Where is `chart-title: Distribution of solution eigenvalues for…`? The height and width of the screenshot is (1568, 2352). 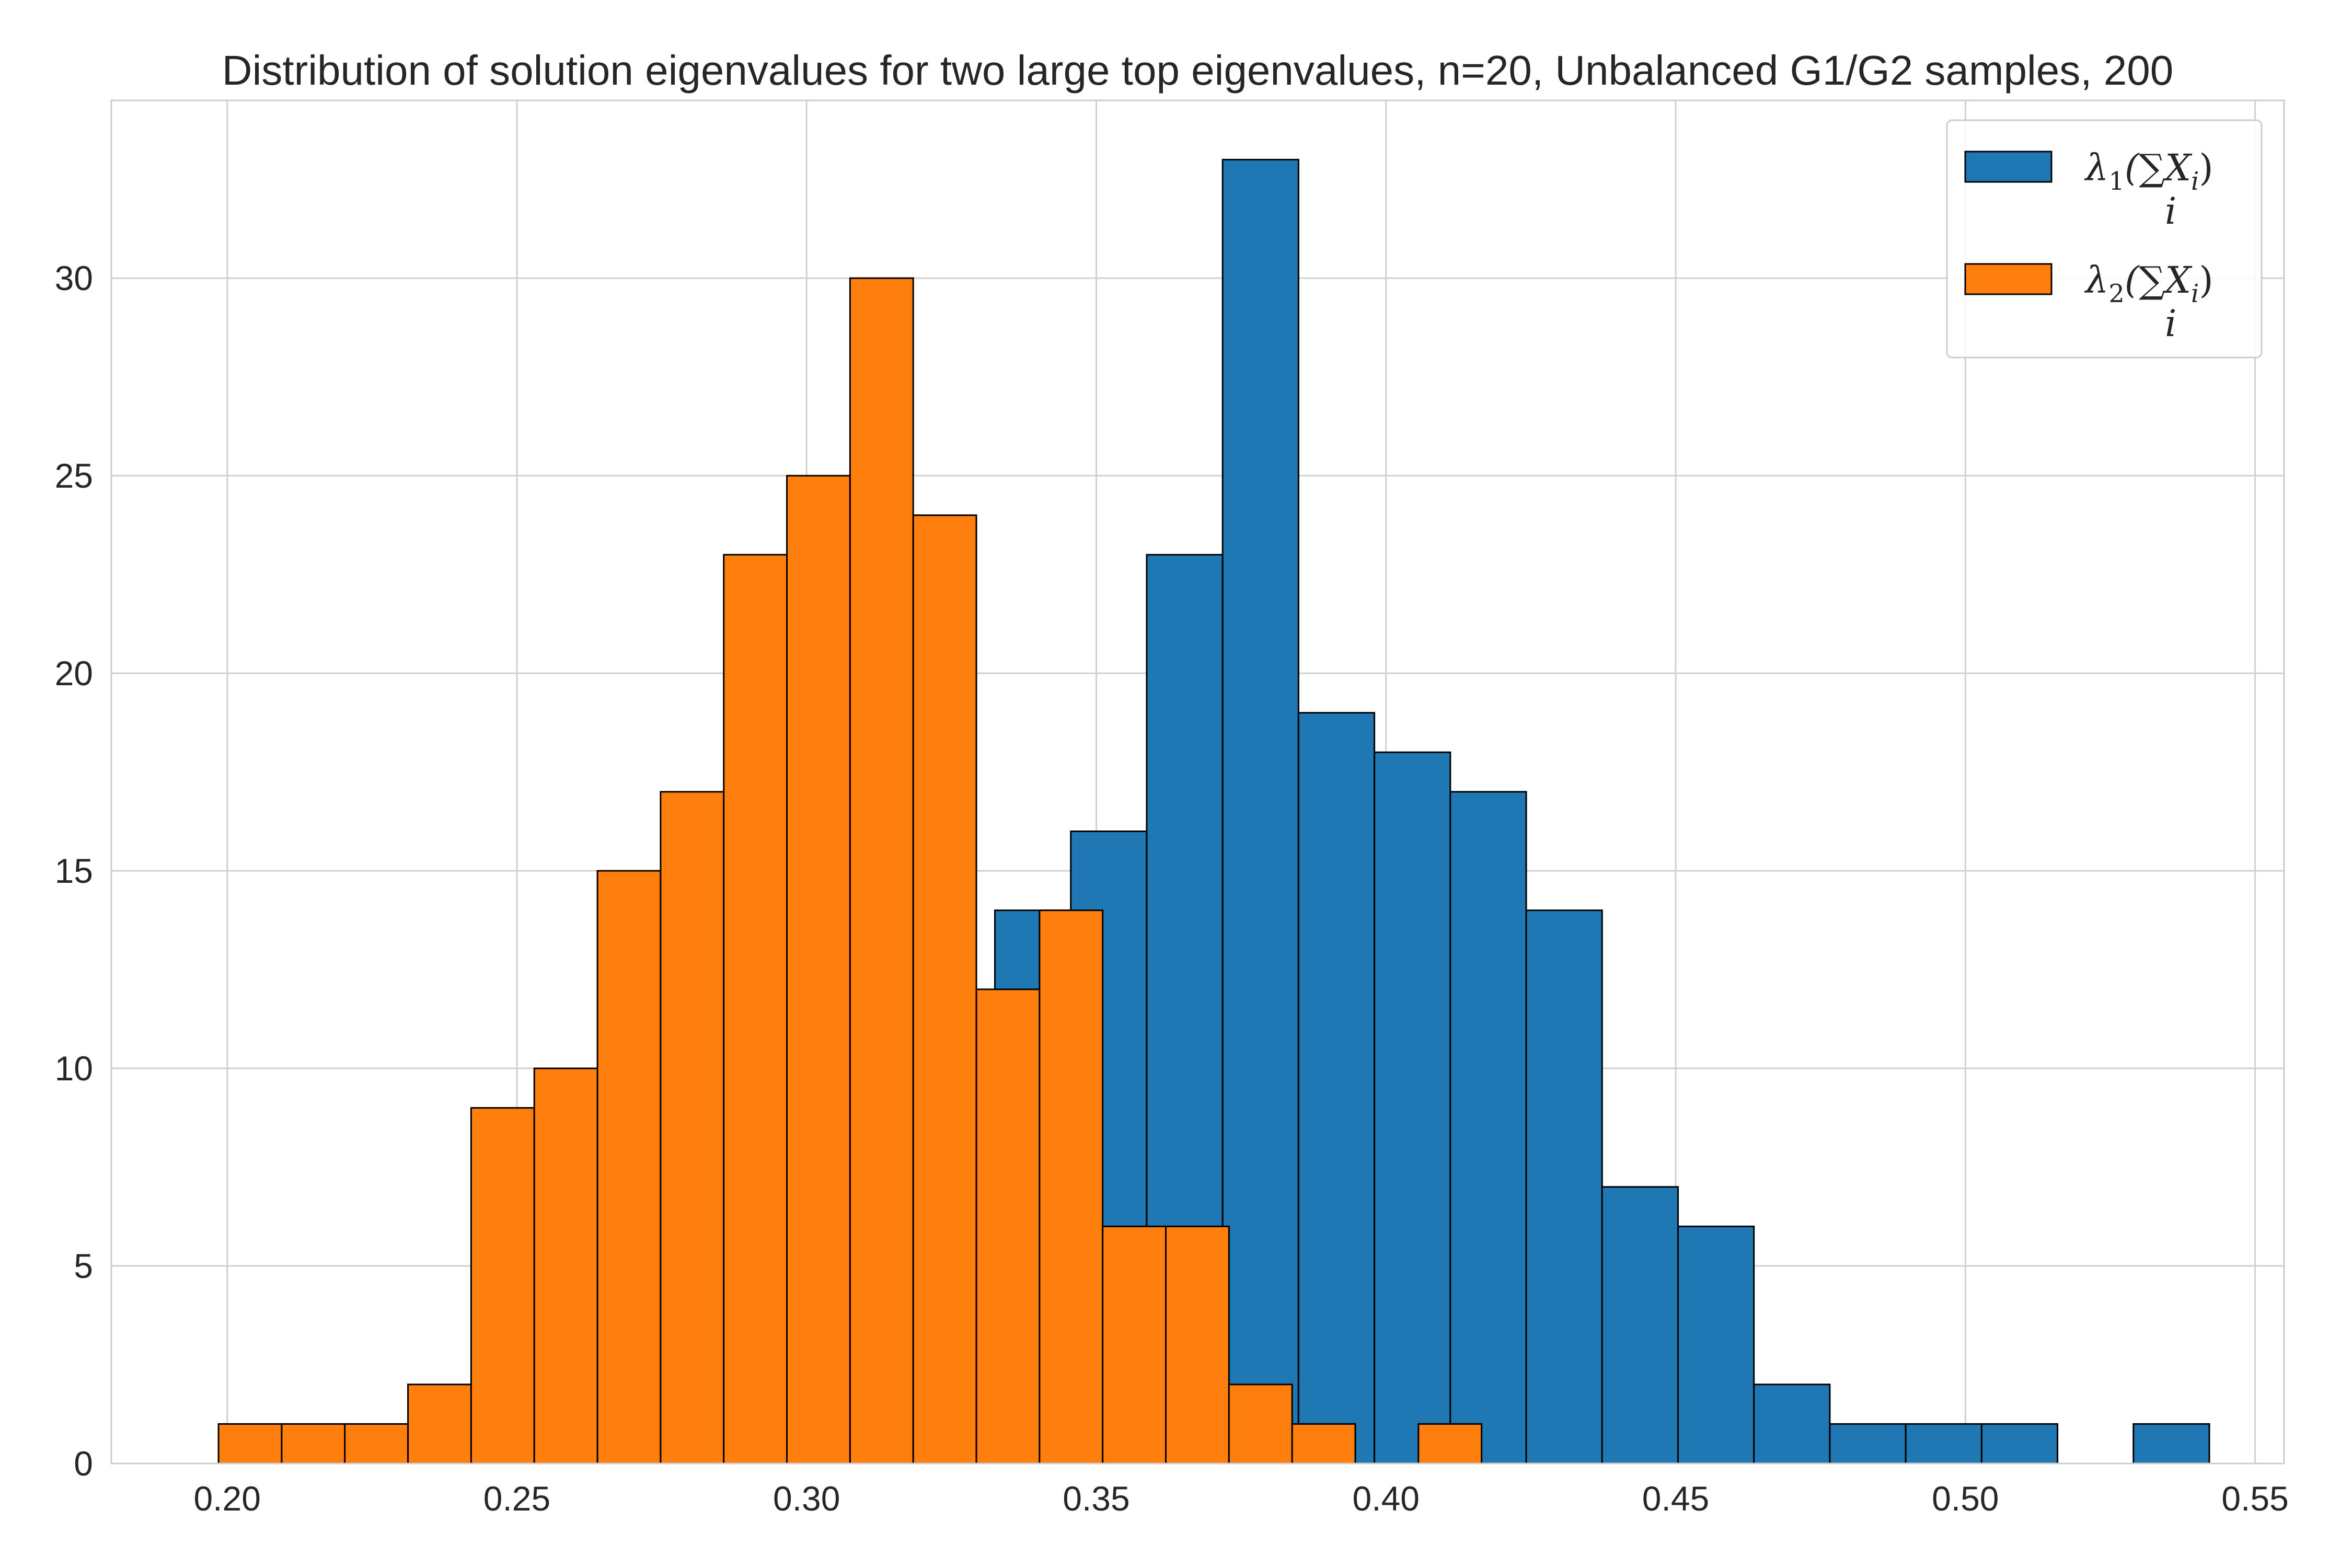 chart-title: Distribution of solution eigenvalues for… is located at coordinates (1197, 70).